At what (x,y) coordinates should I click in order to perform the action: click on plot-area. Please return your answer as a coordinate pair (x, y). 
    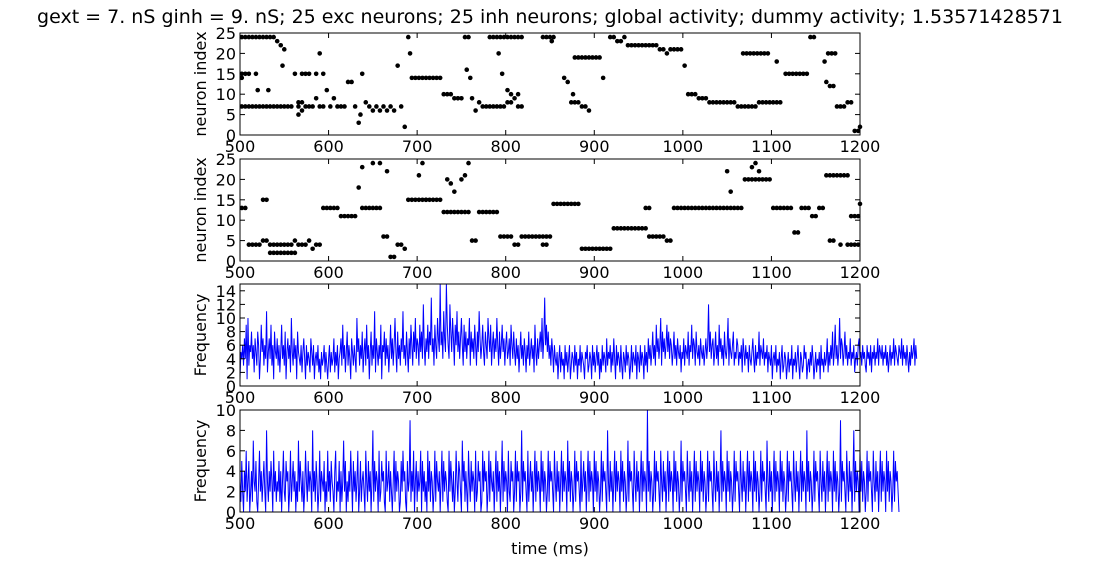
    Looking at the image, I should click on (550, 210).